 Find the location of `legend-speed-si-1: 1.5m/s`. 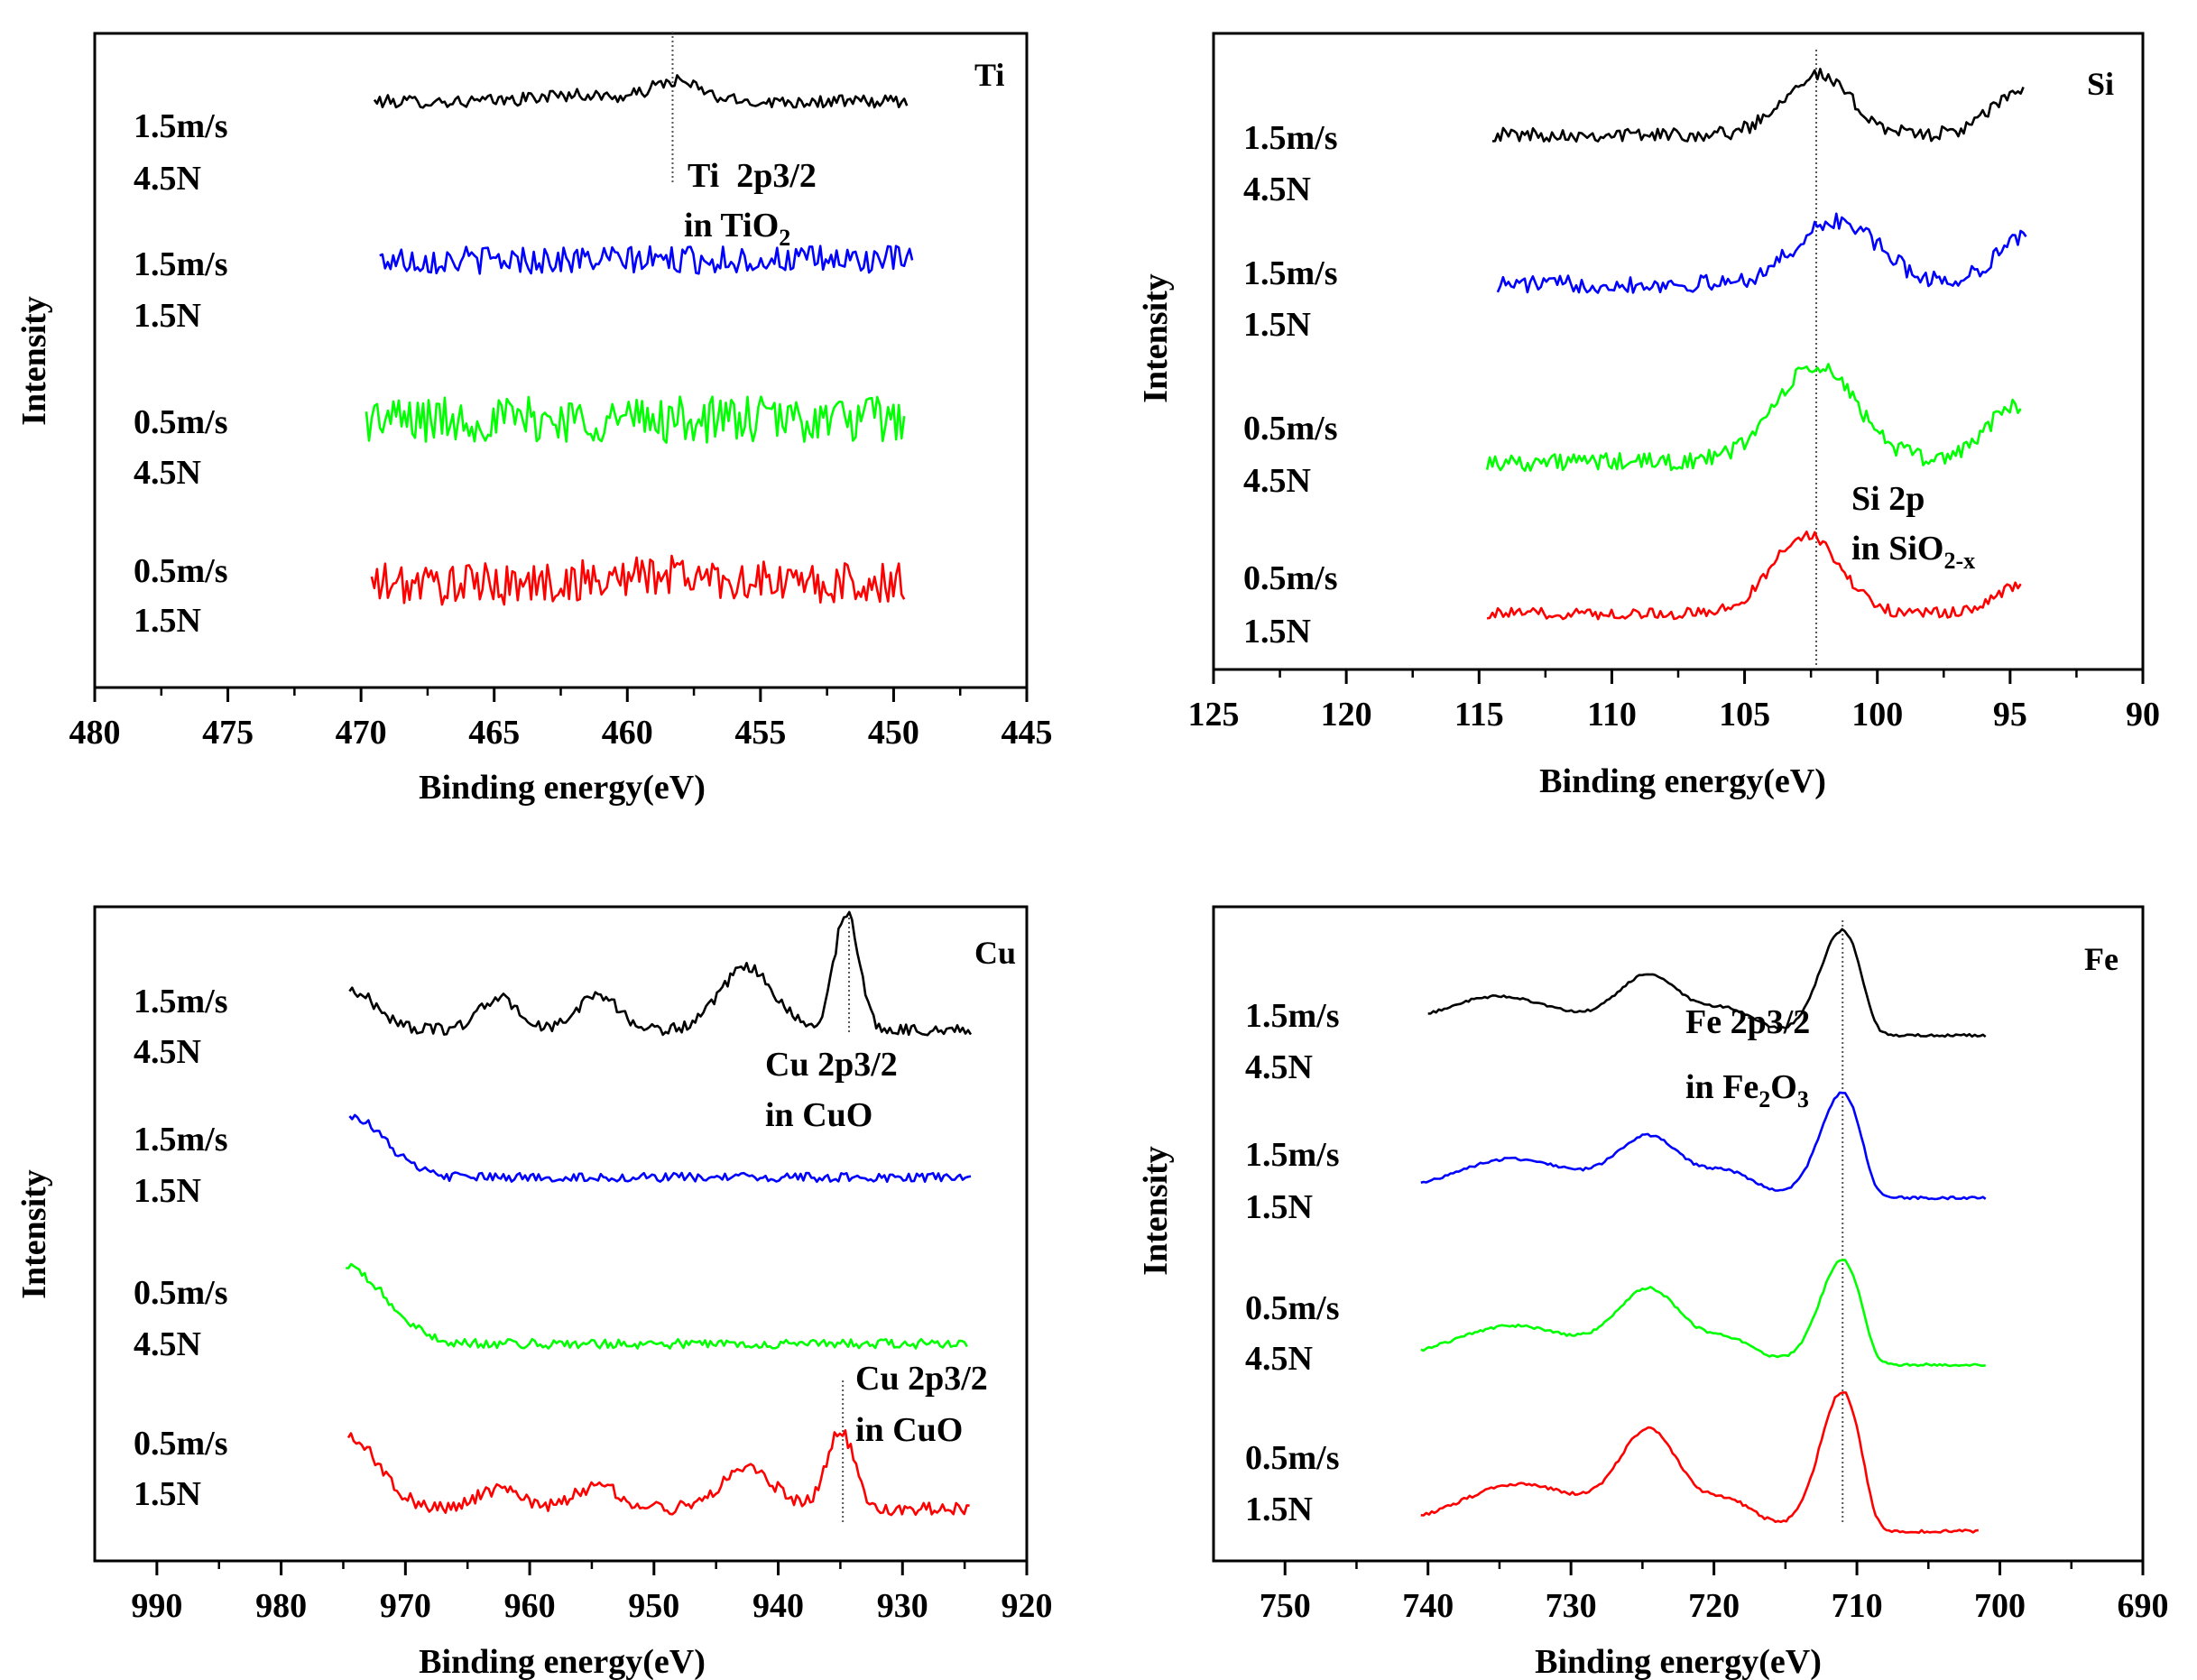

legend-speed-si-1: 1.5m/s is located at coordinates (1291, 138).